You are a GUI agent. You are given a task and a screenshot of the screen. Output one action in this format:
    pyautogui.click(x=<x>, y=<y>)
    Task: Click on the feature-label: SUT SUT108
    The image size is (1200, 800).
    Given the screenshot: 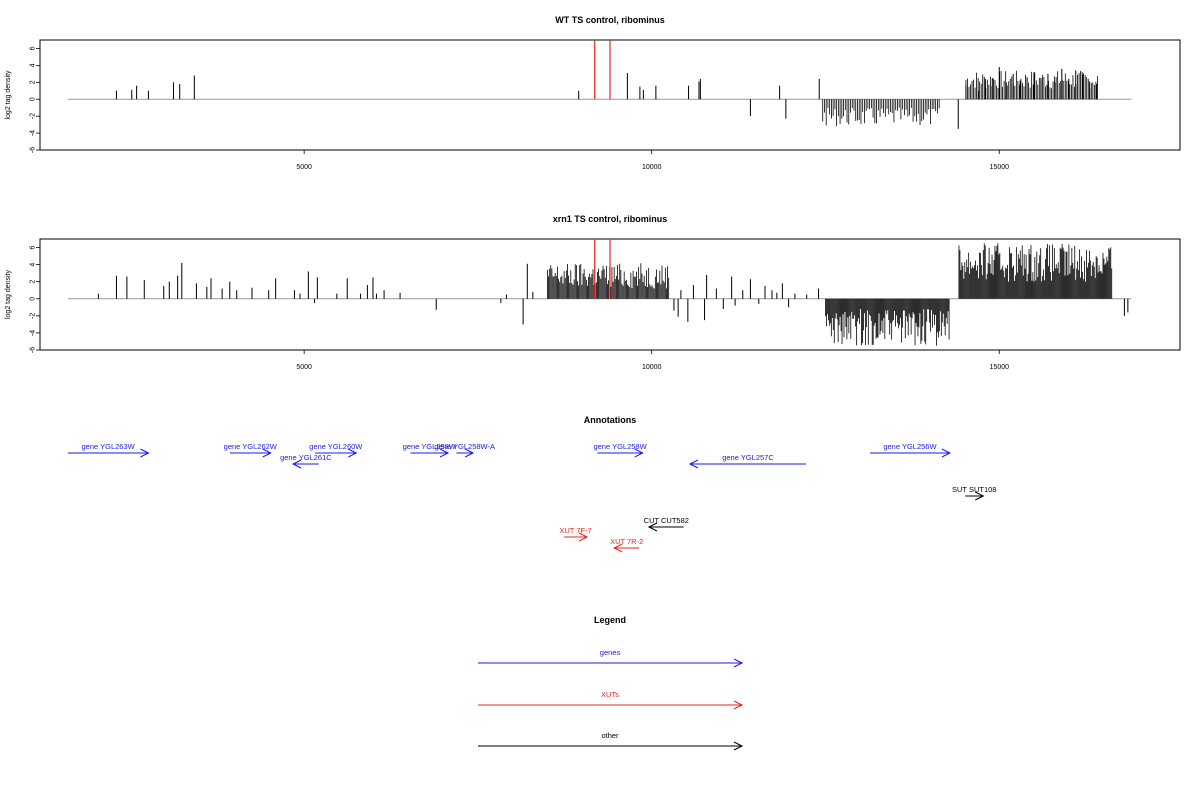 What is the action you would take?
    pyautogui.click(x=974, y=489)
    